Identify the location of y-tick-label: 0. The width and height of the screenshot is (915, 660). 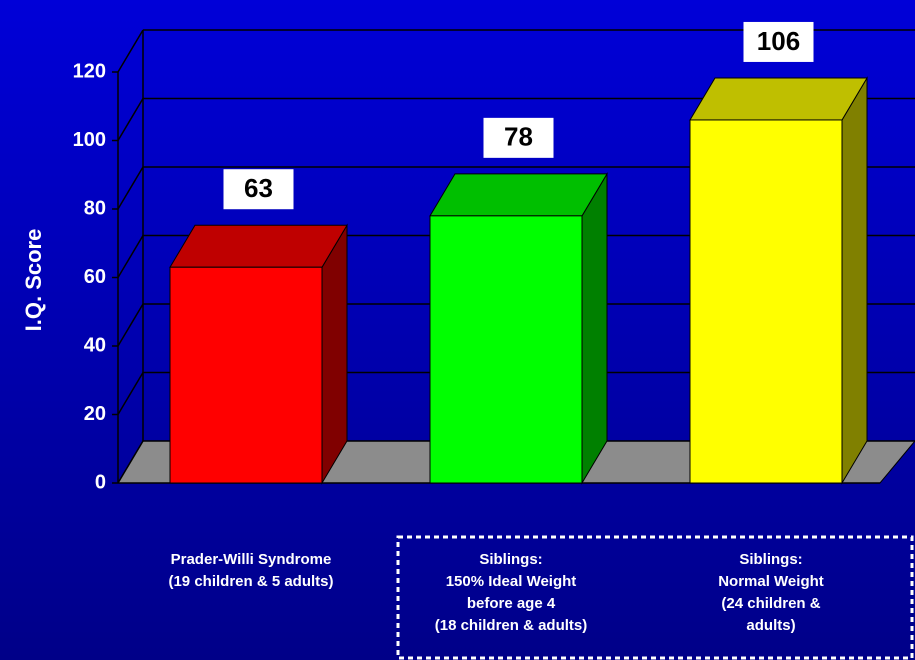
(100, 482).